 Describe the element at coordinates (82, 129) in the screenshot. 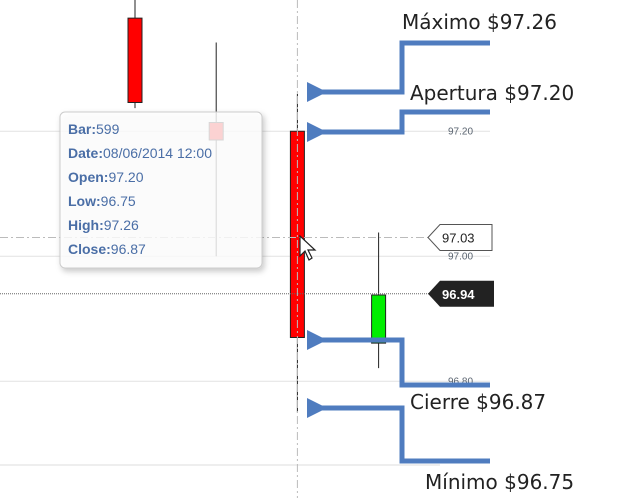

I see `tooltip-label: Bar:` at that location.